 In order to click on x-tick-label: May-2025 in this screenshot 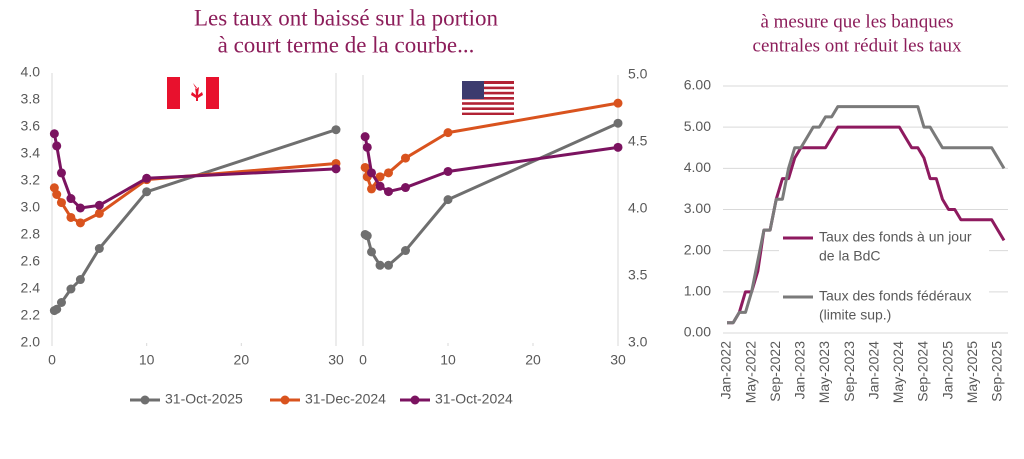, I will do `click(972, 372)`.